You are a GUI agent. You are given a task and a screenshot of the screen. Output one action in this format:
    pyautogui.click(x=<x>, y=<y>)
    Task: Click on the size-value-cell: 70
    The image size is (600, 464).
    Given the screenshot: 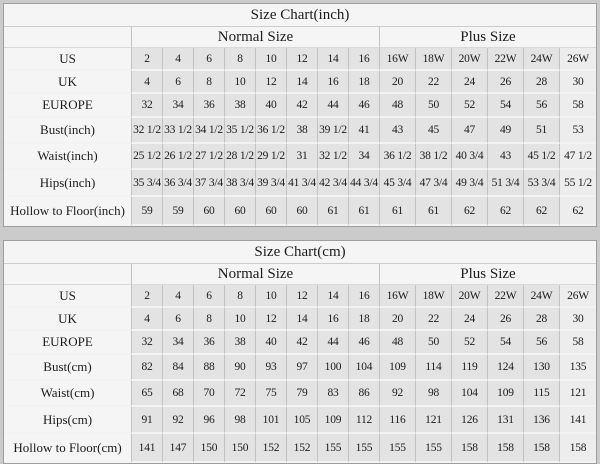 What is the action you would take?
    pyautogui.click(x=209, y=394)
    